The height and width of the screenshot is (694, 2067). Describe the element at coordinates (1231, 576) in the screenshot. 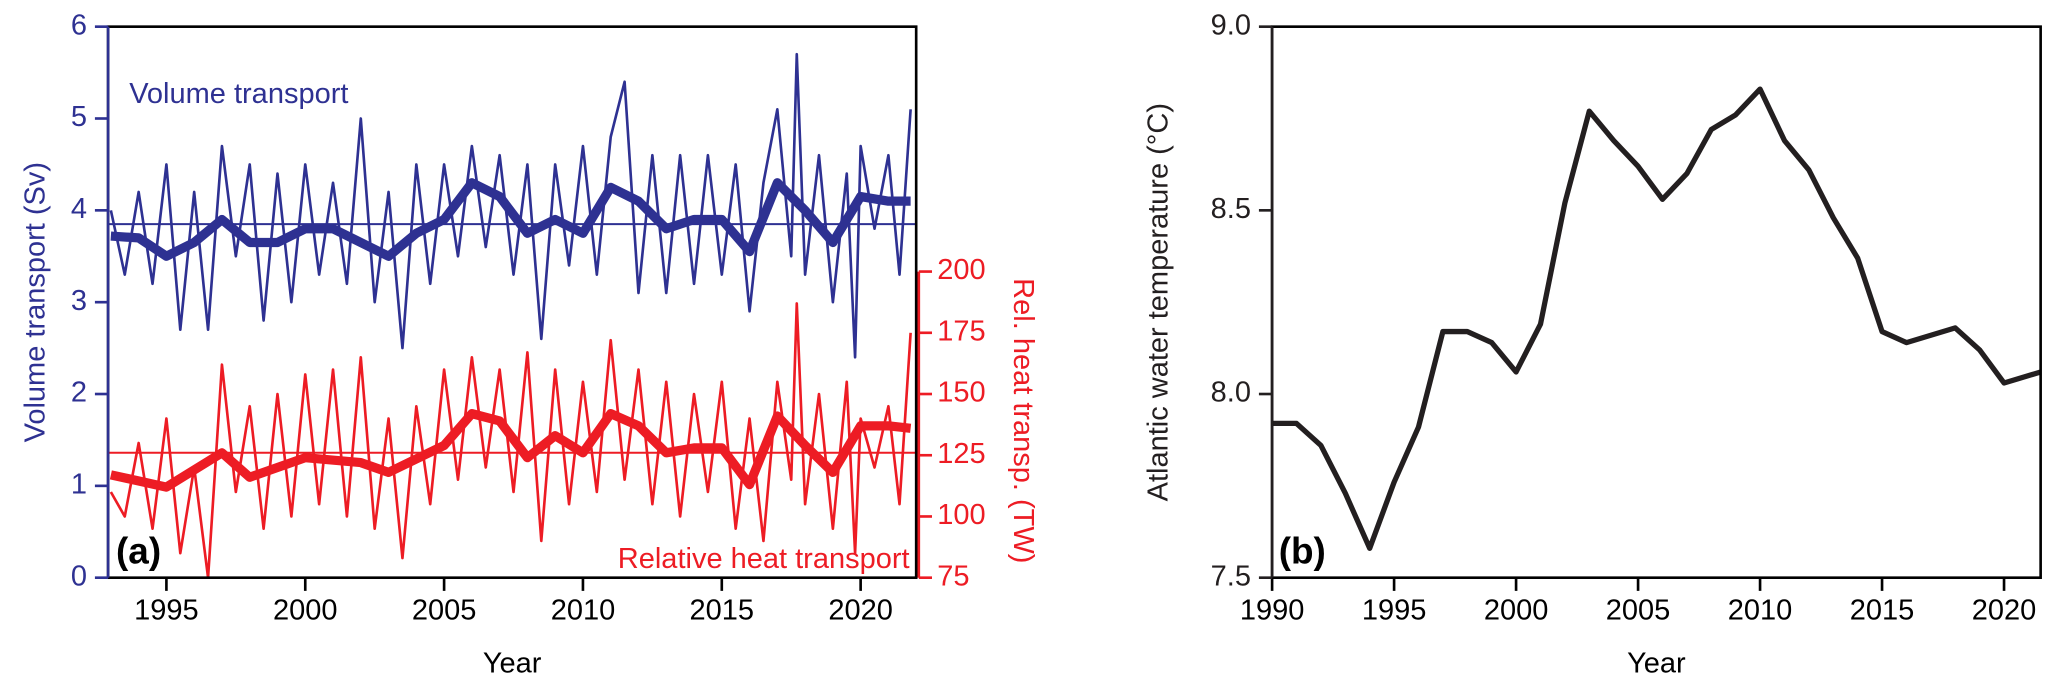

I see `y-tick-label: 7.5` at that location.